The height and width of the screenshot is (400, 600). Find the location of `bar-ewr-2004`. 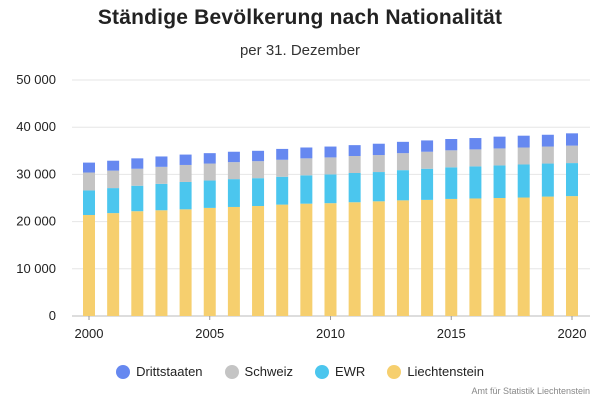

bar-ewr-2004 is located at coordinates (185, 195).